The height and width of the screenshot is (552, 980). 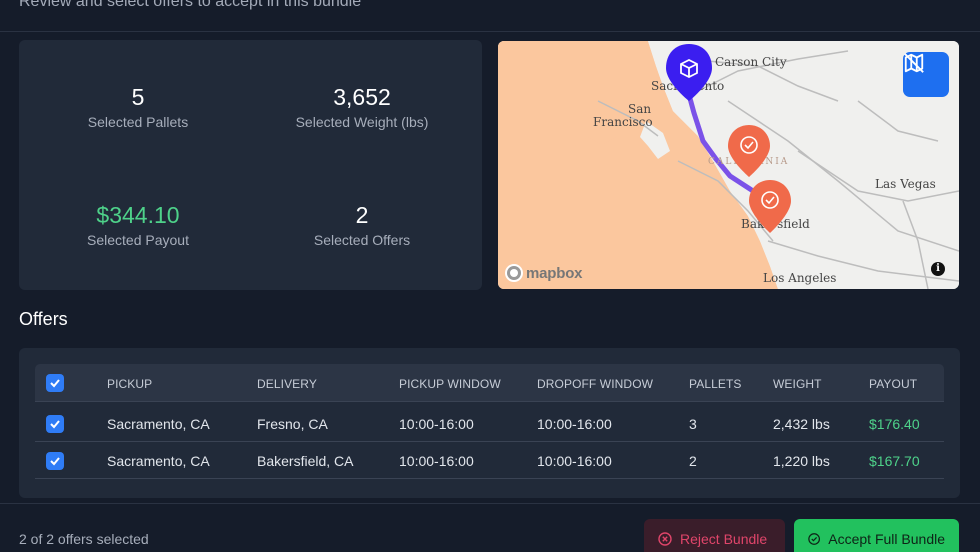 What do you see at coordinates (623, 122) in the screenshot?
I see `map-label-francisco: Francisco` at bounding box center [623, 122].